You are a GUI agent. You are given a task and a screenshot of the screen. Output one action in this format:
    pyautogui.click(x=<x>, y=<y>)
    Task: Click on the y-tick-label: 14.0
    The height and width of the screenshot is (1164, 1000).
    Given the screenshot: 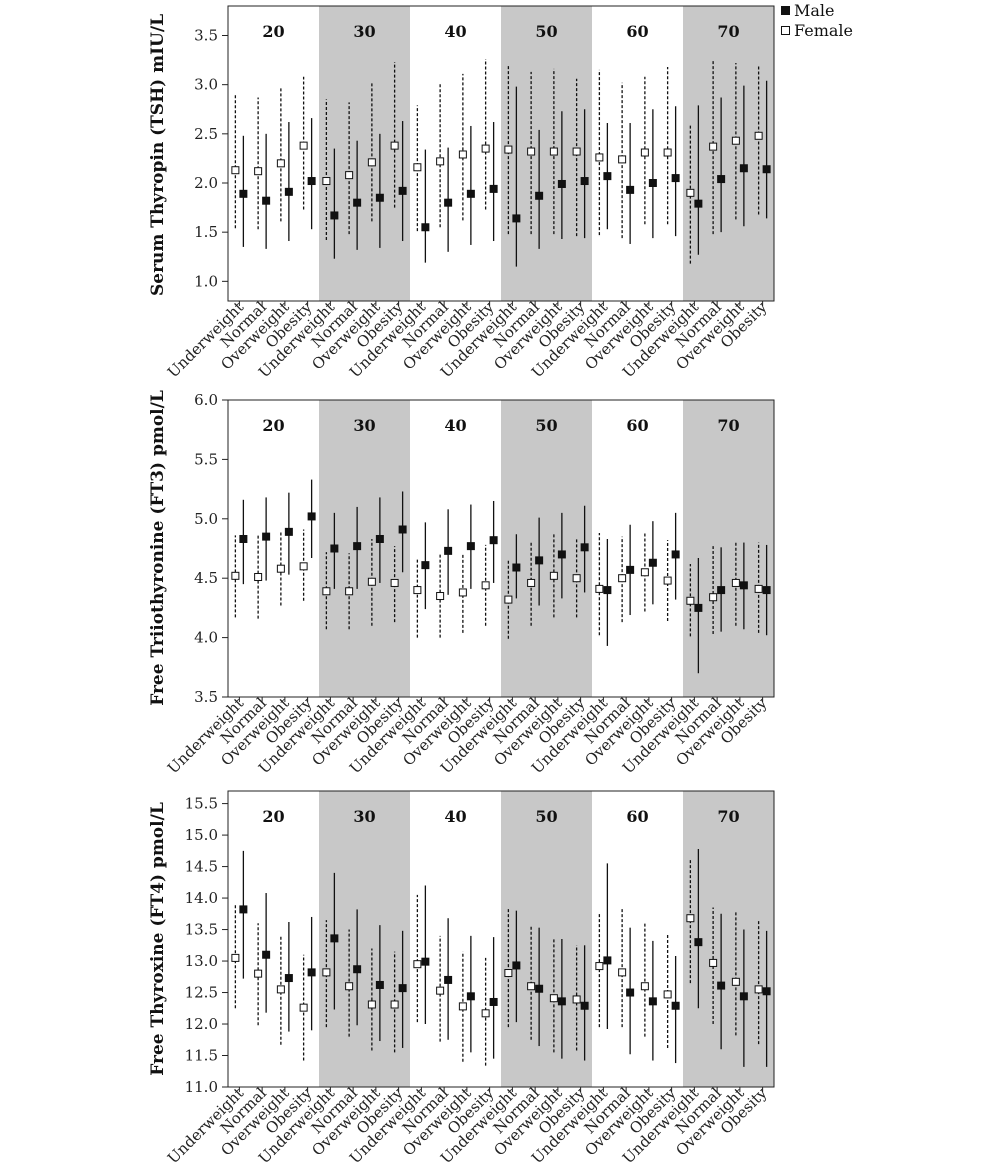 What is the action you would take?
    pyautogui.click(x=201, y=898)
    